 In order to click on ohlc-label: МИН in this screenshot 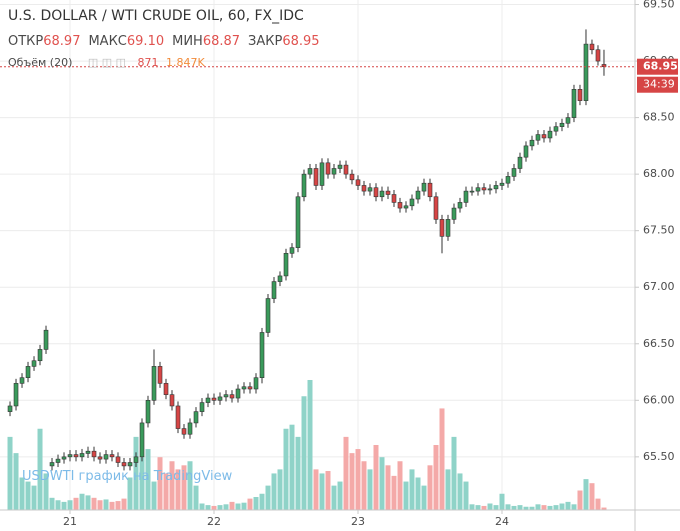, I will do `click(187, 41)`.